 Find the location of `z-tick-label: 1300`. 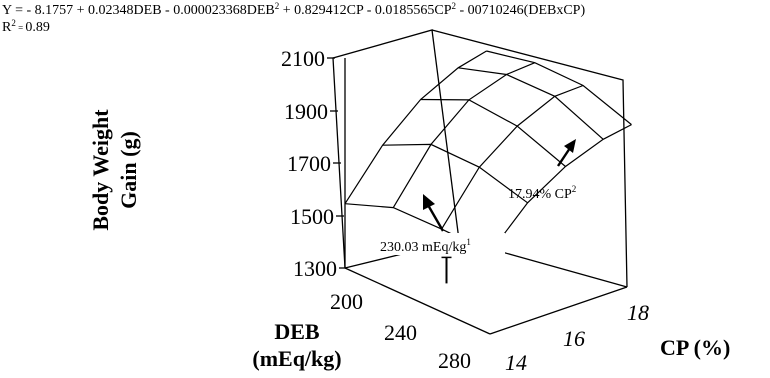

z-tick-label: 1300 is located at coordinates (315, 268).